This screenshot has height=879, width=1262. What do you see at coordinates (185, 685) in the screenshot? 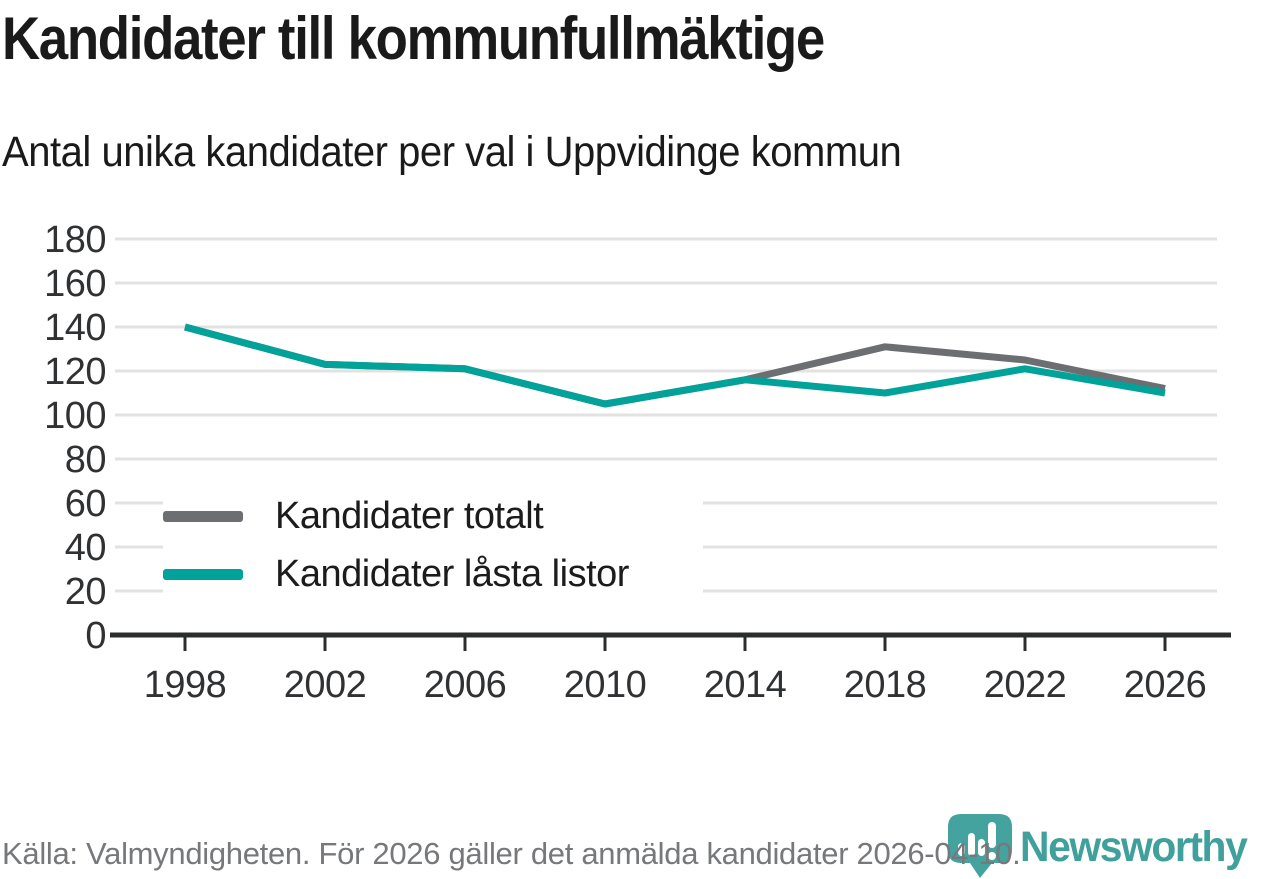
I see `x-axis-tick-label: 1998` at bounding box center [185, 685].